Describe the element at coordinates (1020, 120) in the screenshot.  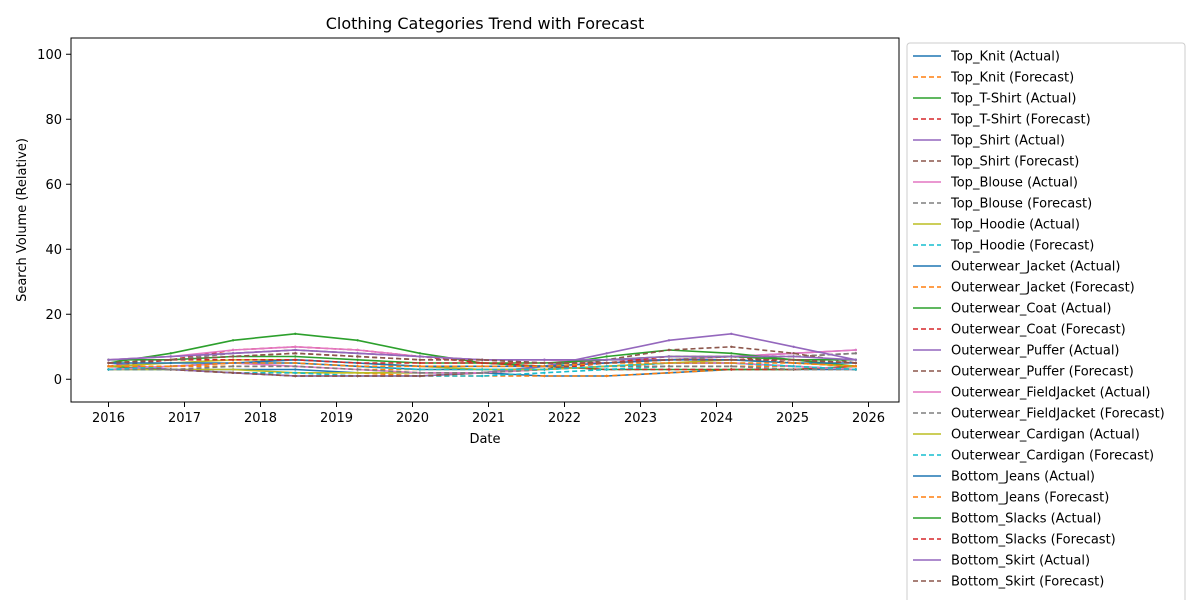
I see `legend-label: Top_T-Shirt (Forecast)` at that location.